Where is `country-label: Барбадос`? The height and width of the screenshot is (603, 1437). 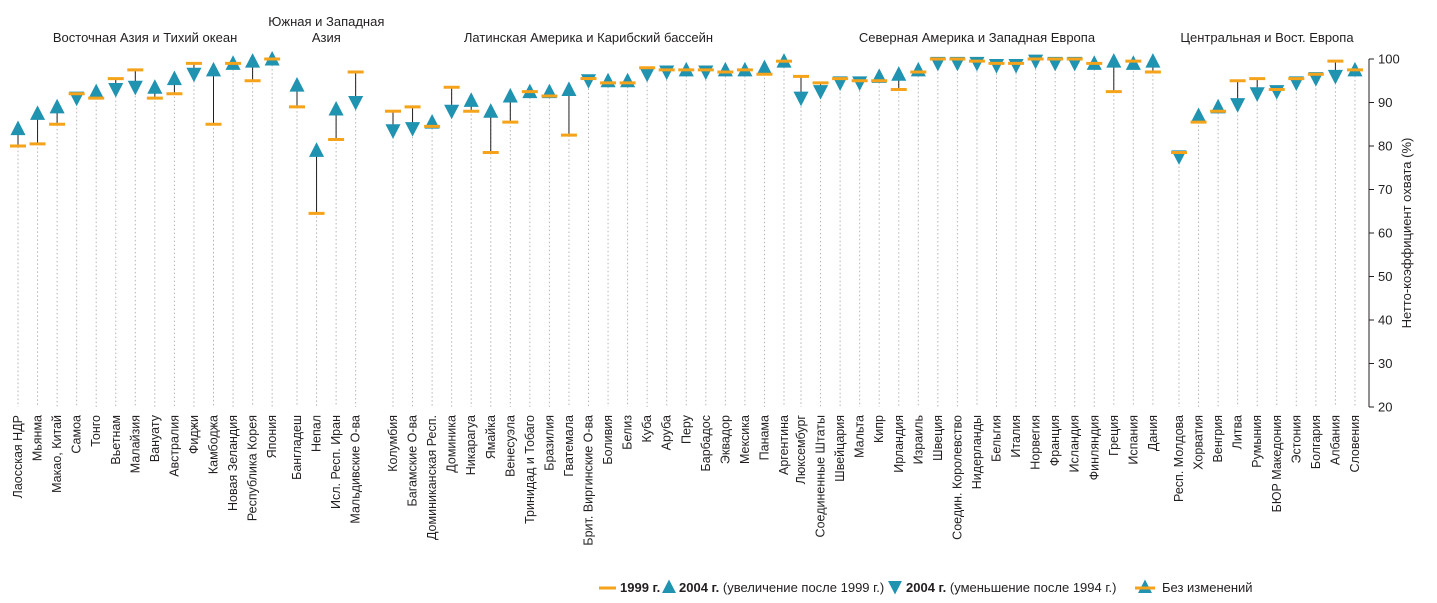 country-label: Барбадос is located at coordinates (706, 443).